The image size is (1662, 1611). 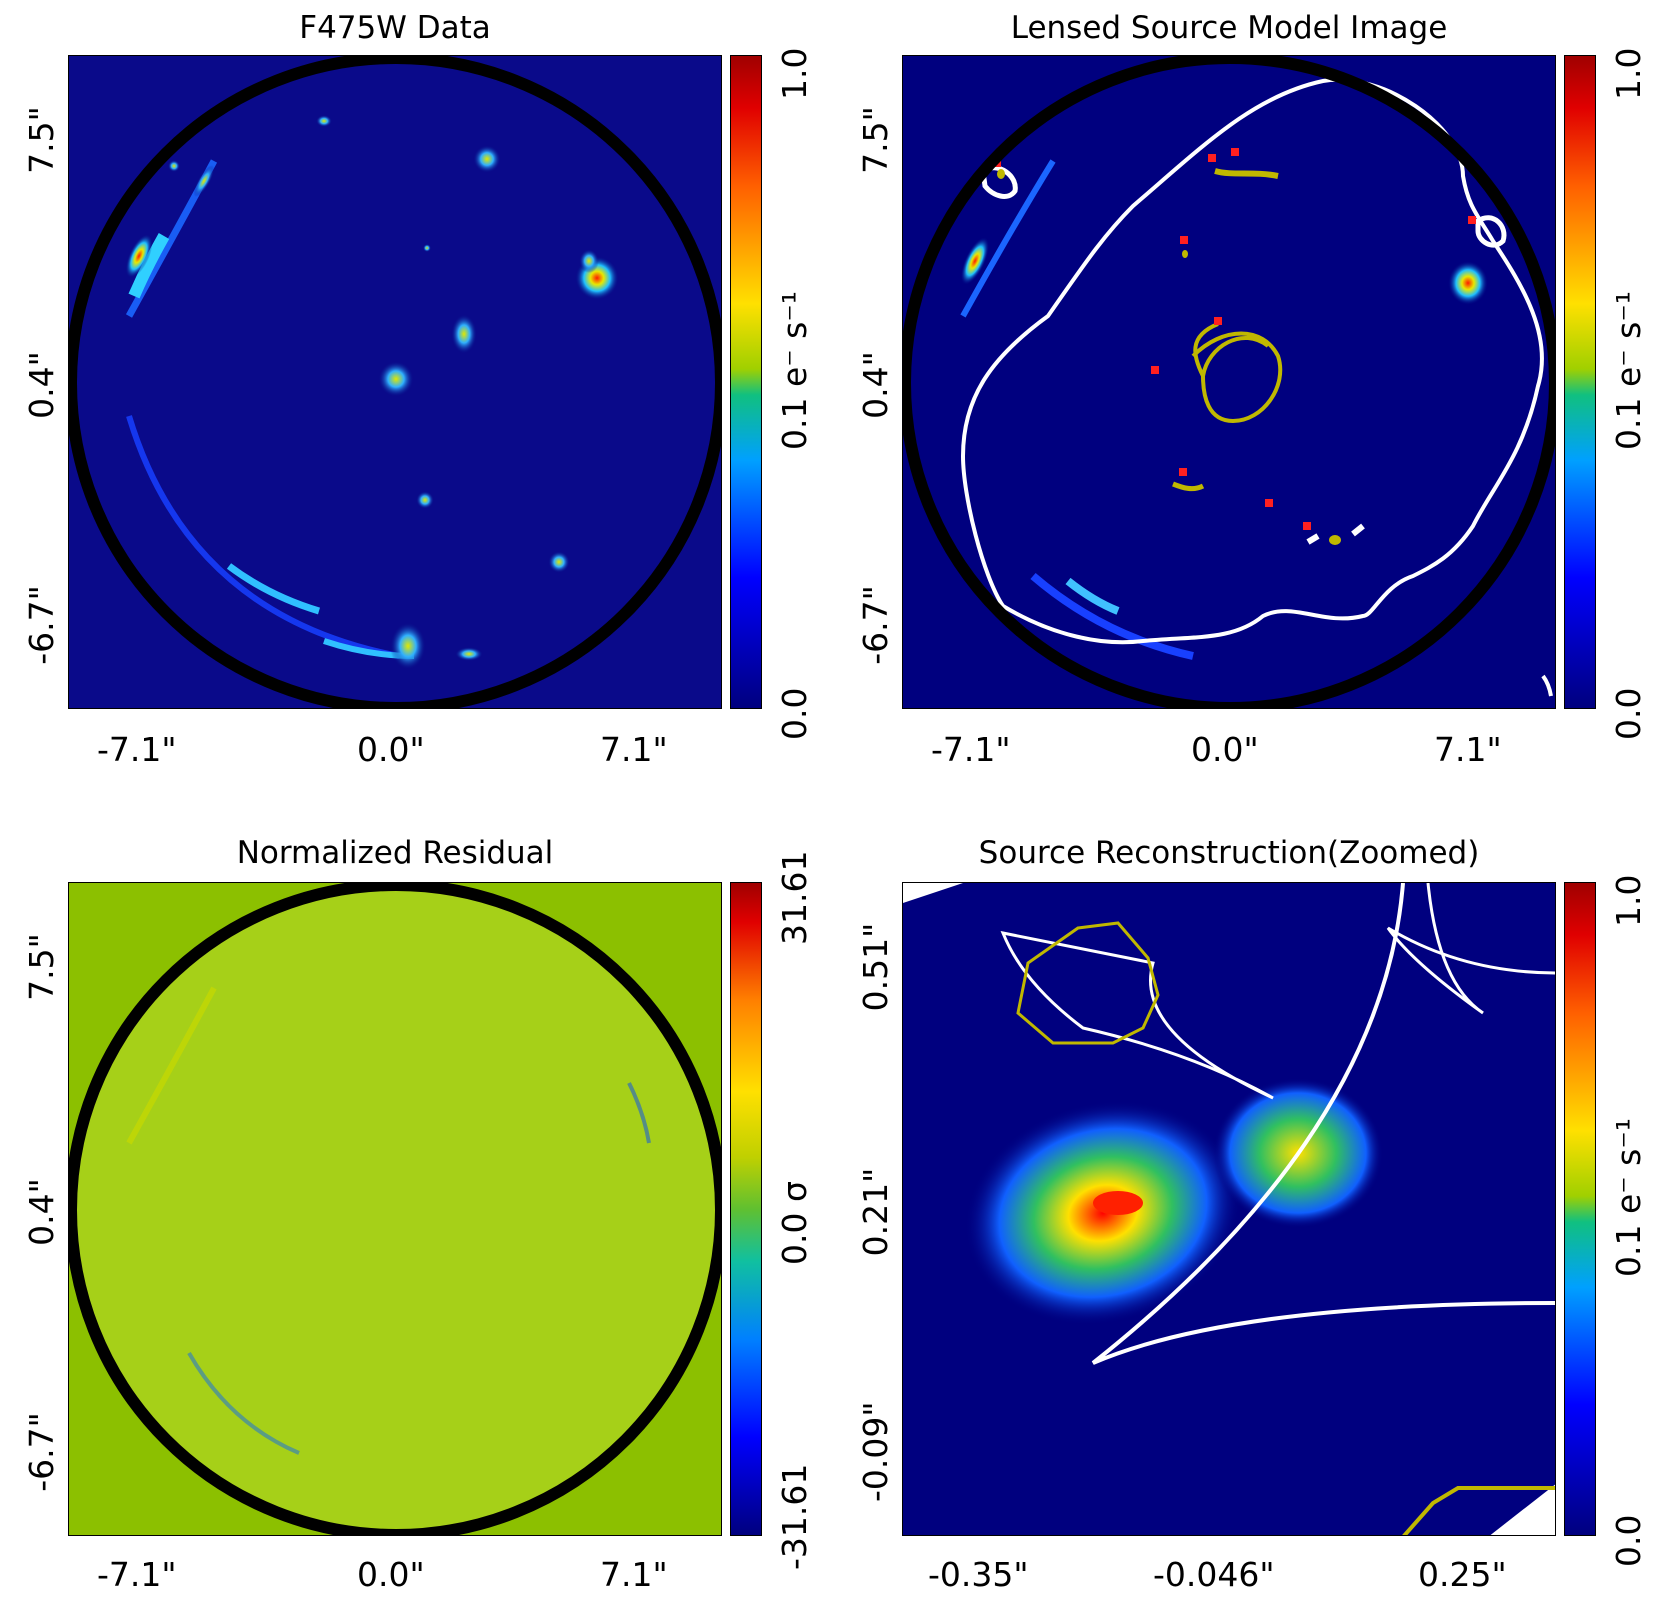 What do you see at coordinates (634, 1574) in the screenshot?
I see `panel-3-xtick-3: 7.1"` at bounding box center [634, 1574].